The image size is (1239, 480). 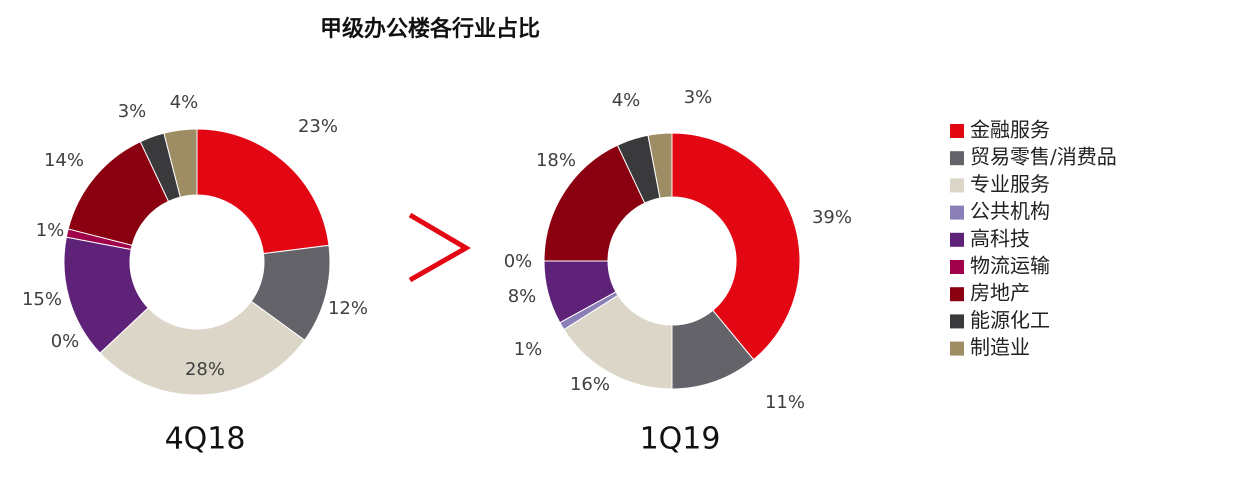 I want to click on data-label: 11%, so click(x=785, y=402).